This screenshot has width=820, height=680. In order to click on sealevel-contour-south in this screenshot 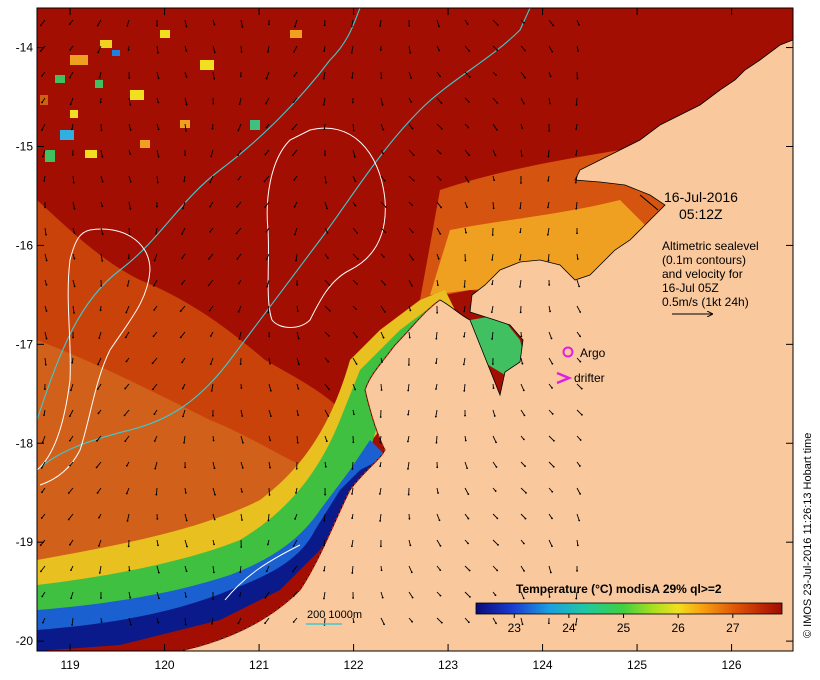, I will do `click(262, 572)`.